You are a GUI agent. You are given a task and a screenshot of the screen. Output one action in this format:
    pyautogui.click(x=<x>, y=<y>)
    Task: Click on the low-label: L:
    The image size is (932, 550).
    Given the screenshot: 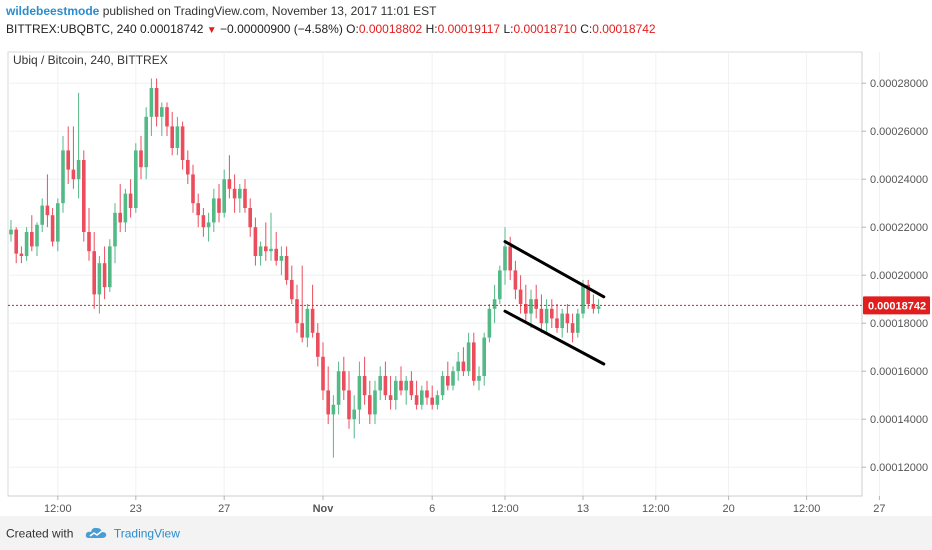 What is the action you would take?
    pyautogui.click(x=508, y=29)
    